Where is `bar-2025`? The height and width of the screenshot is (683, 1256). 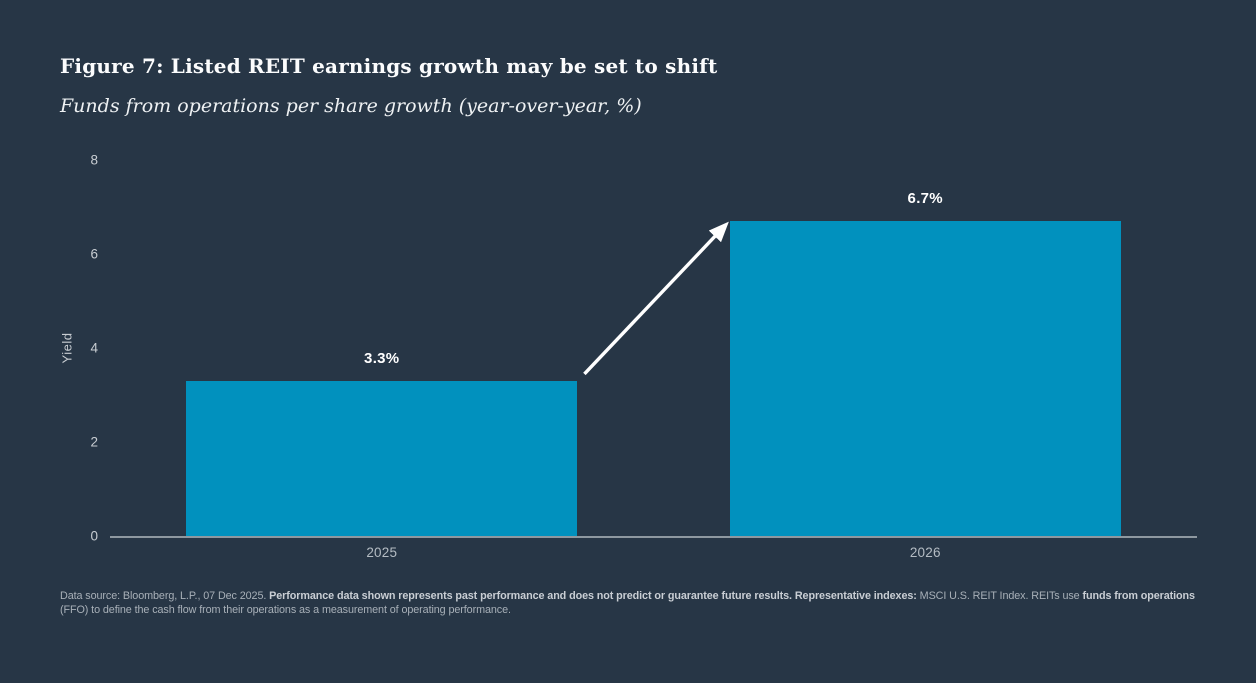 bar-2025 is located at coordinates (382, 458).